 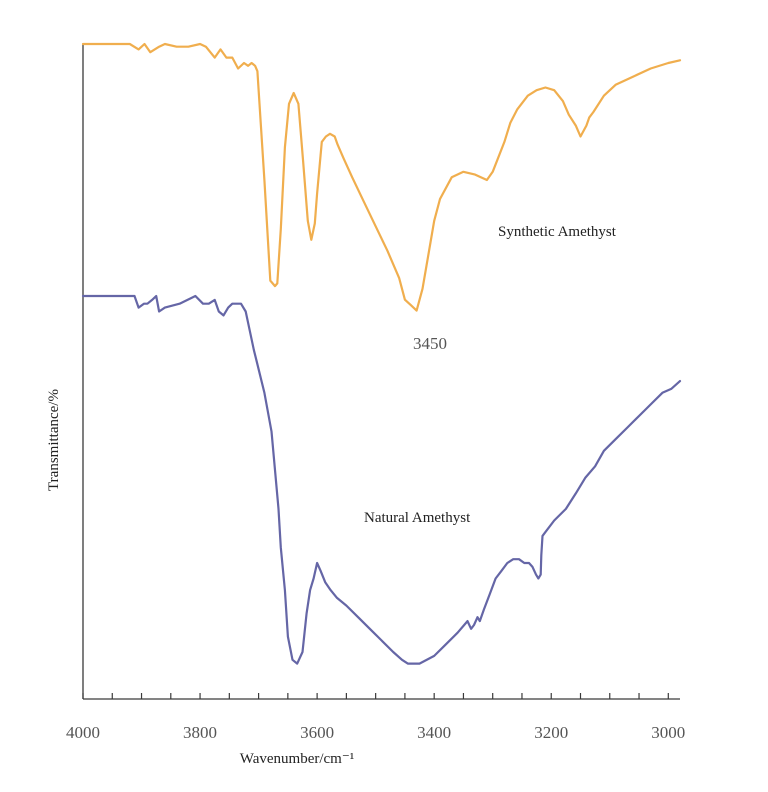 I want to click on annotation-3450: 3450, so click(x=430, y=343).